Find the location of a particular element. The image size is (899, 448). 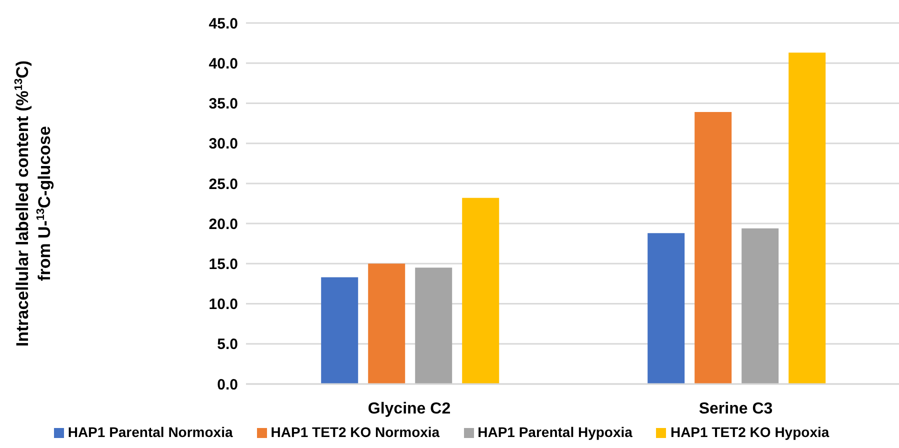

x-tick-label: Glycine C2 is located at coordinates (409, 409).